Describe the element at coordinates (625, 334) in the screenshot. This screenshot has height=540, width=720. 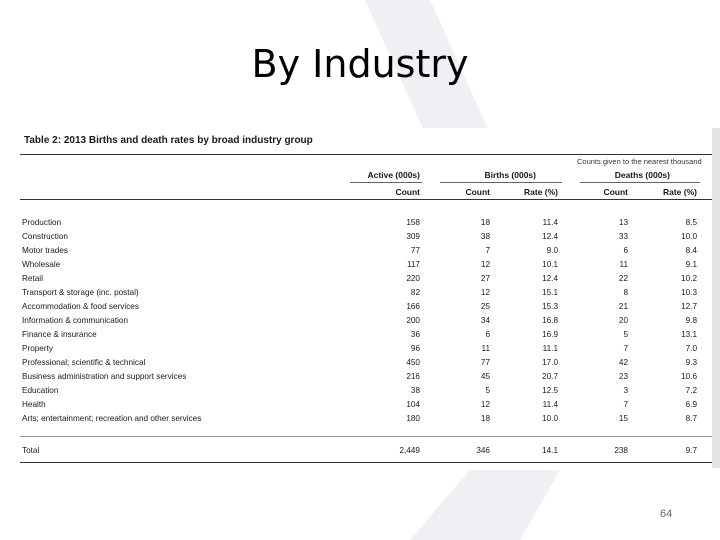
I see `deaths-count: 5` at that location.